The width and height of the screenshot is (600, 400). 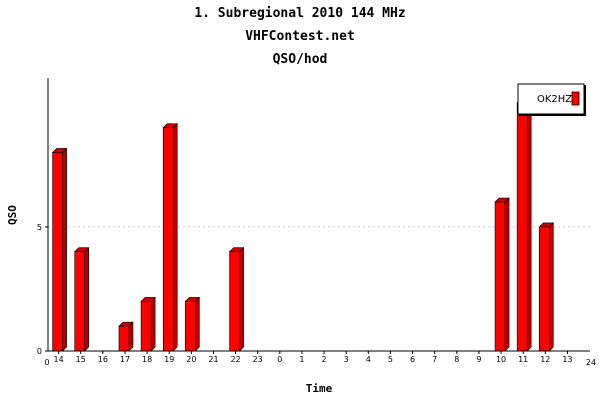 I want to click on x-tick-label: 1, so click(x=301, y=359).